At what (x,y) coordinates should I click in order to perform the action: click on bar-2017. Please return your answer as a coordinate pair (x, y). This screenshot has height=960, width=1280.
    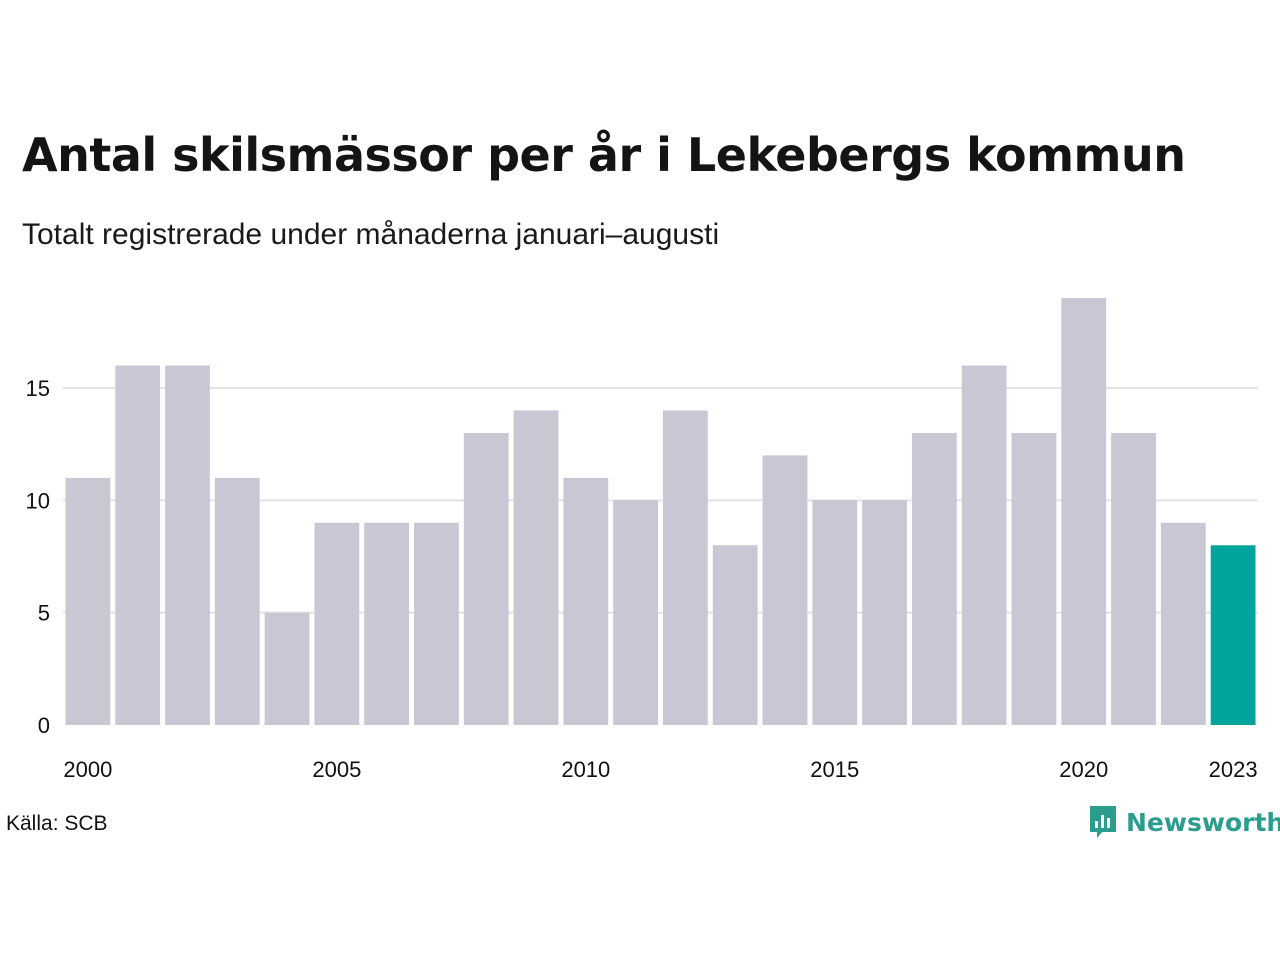
    Looking at the image, I should click on (934, 578).